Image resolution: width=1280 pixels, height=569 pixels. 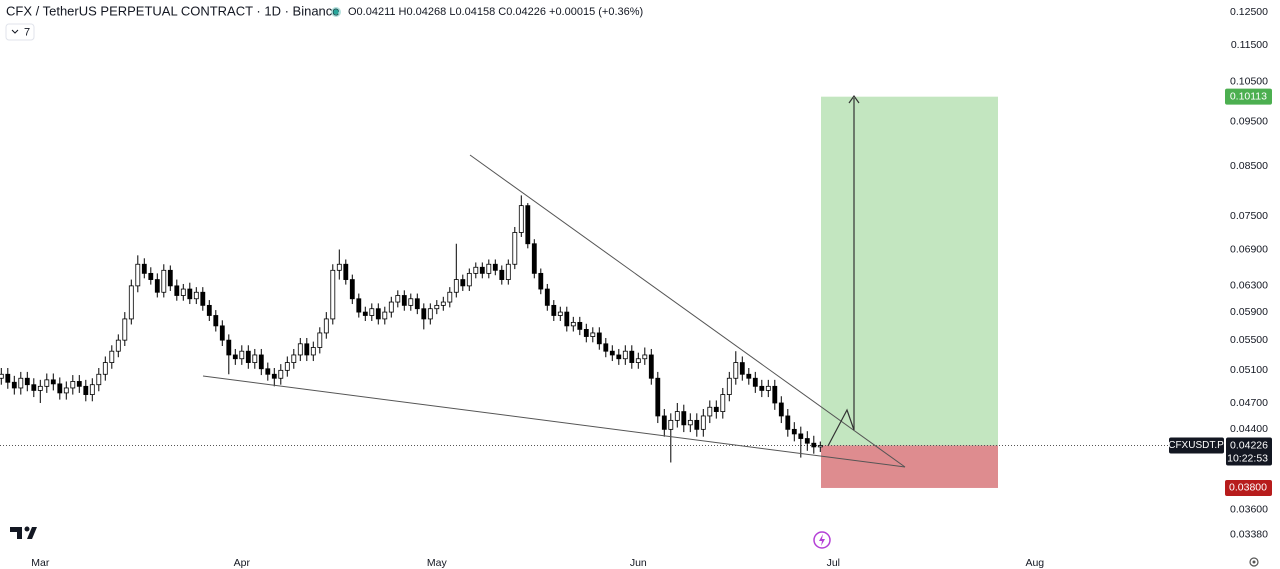 What do you see at coordinates (554, 421) in the screenshot?
I see `lower-trendline` at bounding box center [554, 421].